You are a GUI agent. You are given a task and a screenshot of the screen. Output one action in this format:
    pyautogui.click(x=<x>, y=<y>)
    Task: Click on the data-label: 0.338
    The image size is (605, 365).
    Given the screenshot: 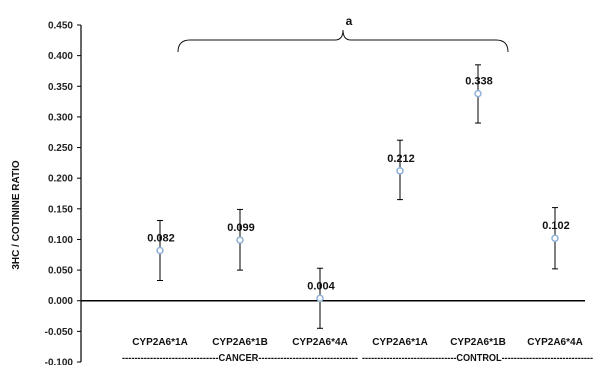 What is the action you would take?
    pyautogui.click(x=479, y=82)
    